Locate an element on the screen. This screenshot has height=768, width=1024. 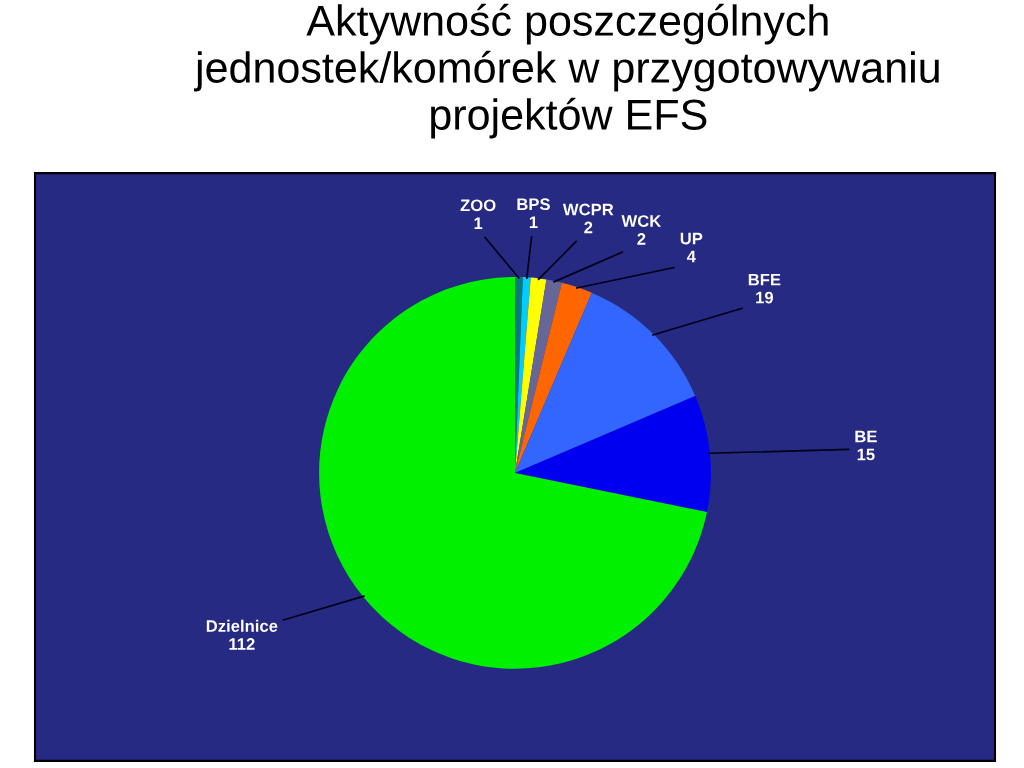
data-label: 15 is located at coordinates (866, 454).